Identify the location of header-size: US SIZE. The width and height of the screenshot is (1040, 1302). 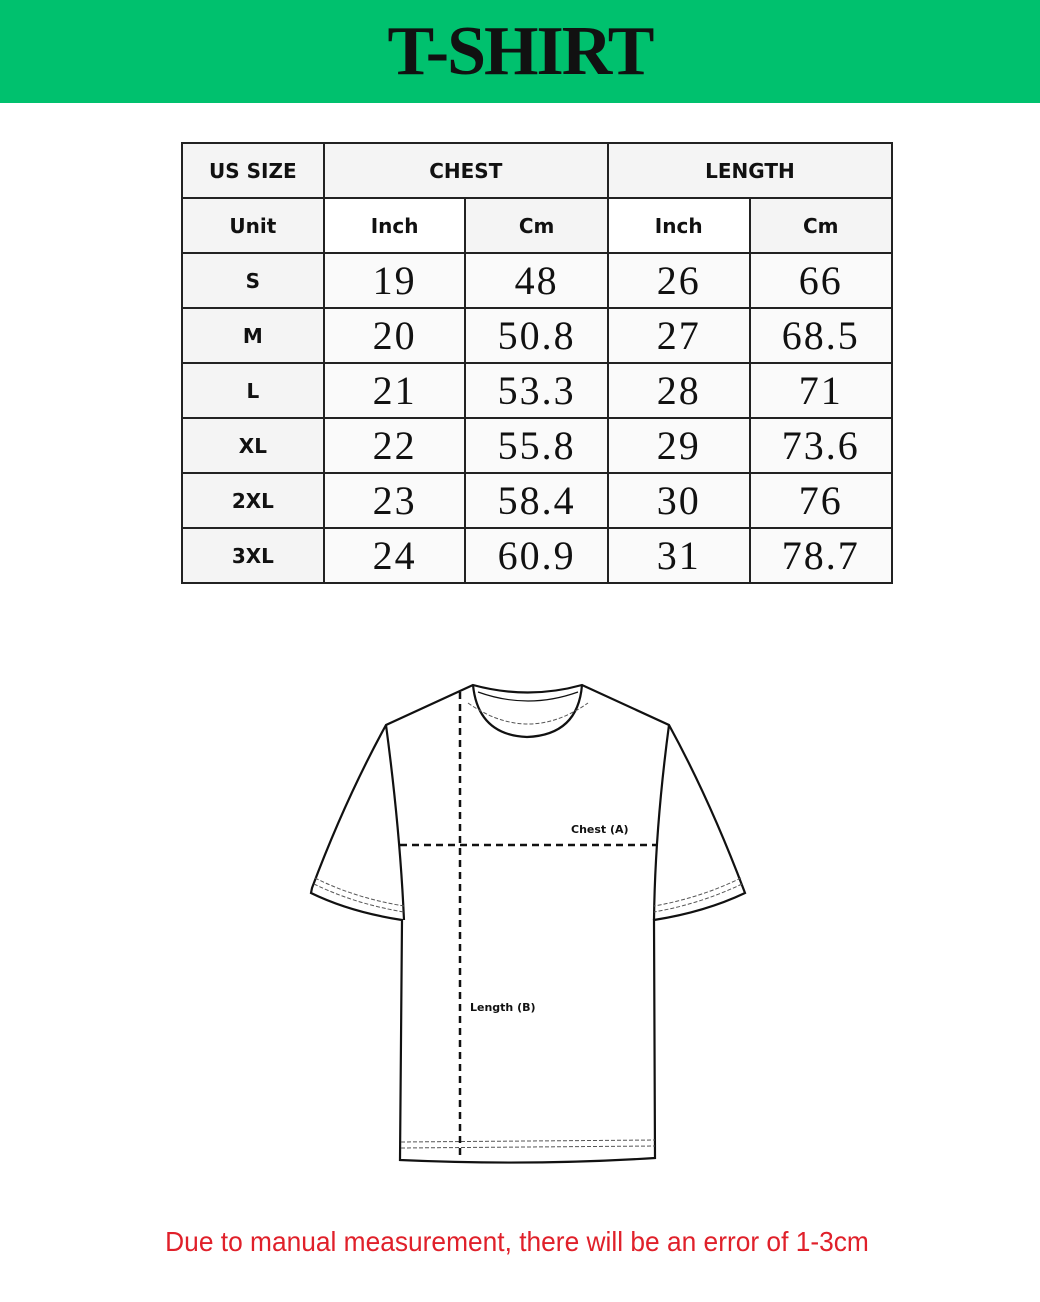
(253, 170).